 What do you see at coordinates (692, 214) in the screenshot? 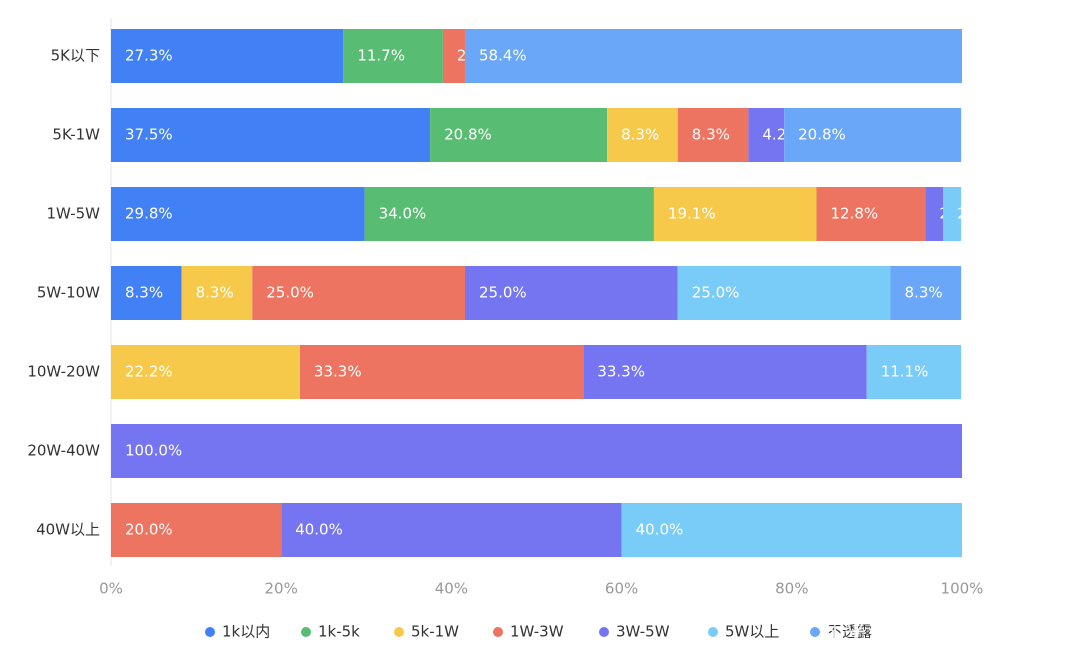
I see `data-label: 19.1%` at bounding box center [692, 214].